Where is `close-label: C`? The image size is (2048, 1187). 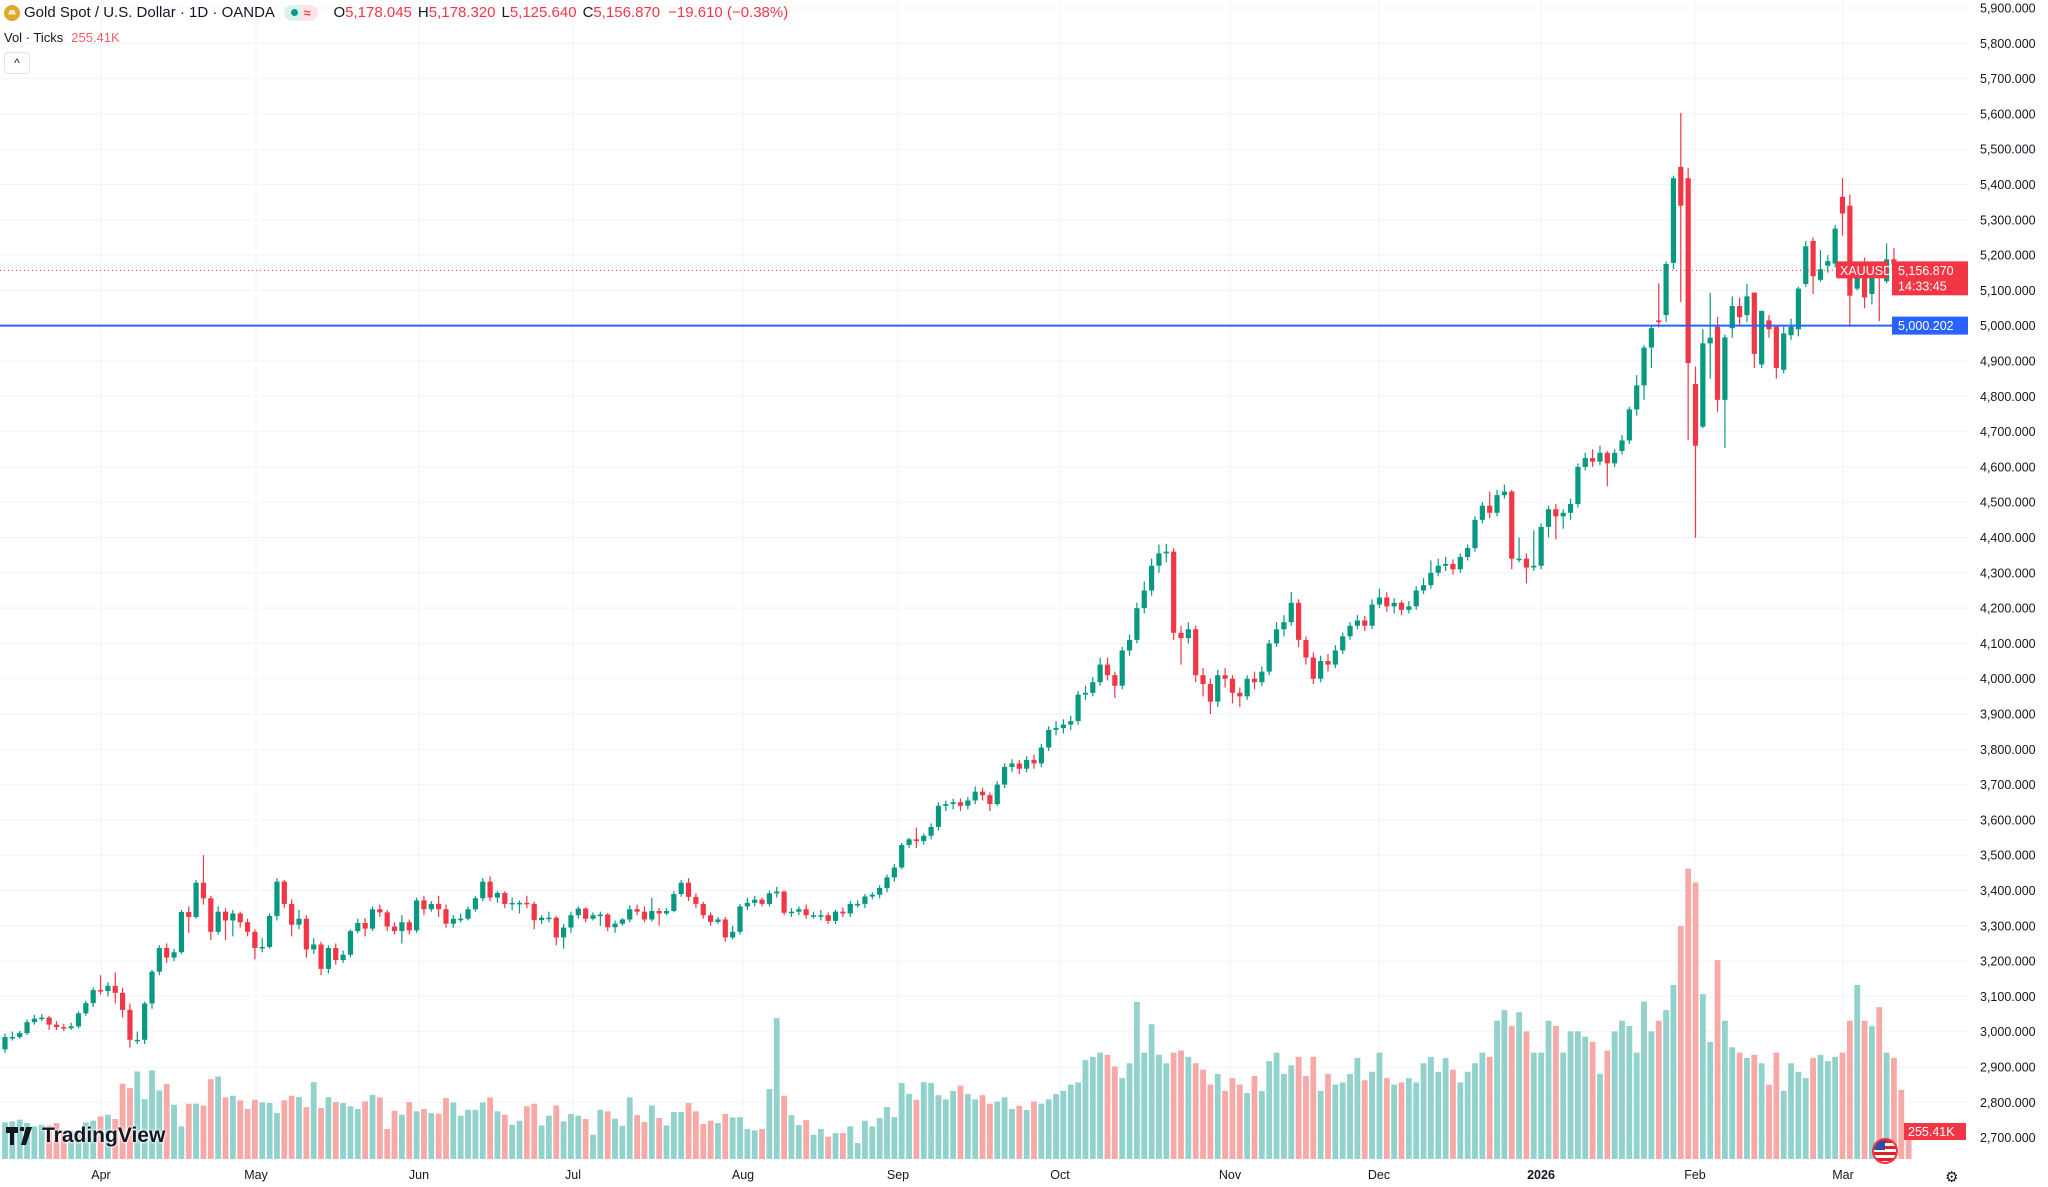 close-label: C is located at coordinates (588, 12).